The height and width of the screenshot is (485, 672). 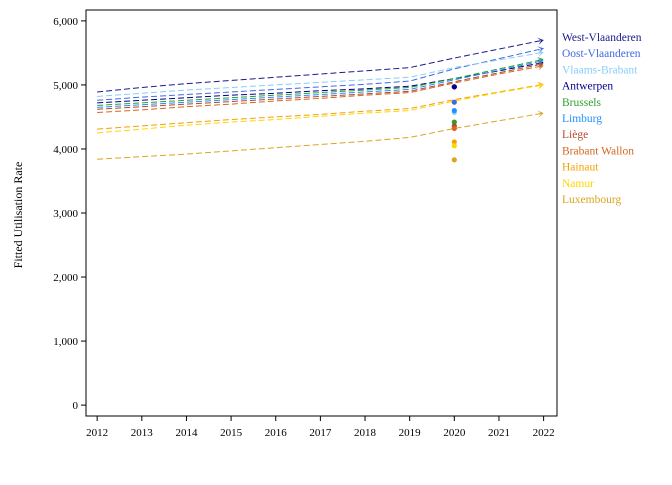 What do you see at coordinates (18, 215) in the screenshot?
I see `y-axis-title: Fitted Utilisation Rate` at bounding box center [18, 215].